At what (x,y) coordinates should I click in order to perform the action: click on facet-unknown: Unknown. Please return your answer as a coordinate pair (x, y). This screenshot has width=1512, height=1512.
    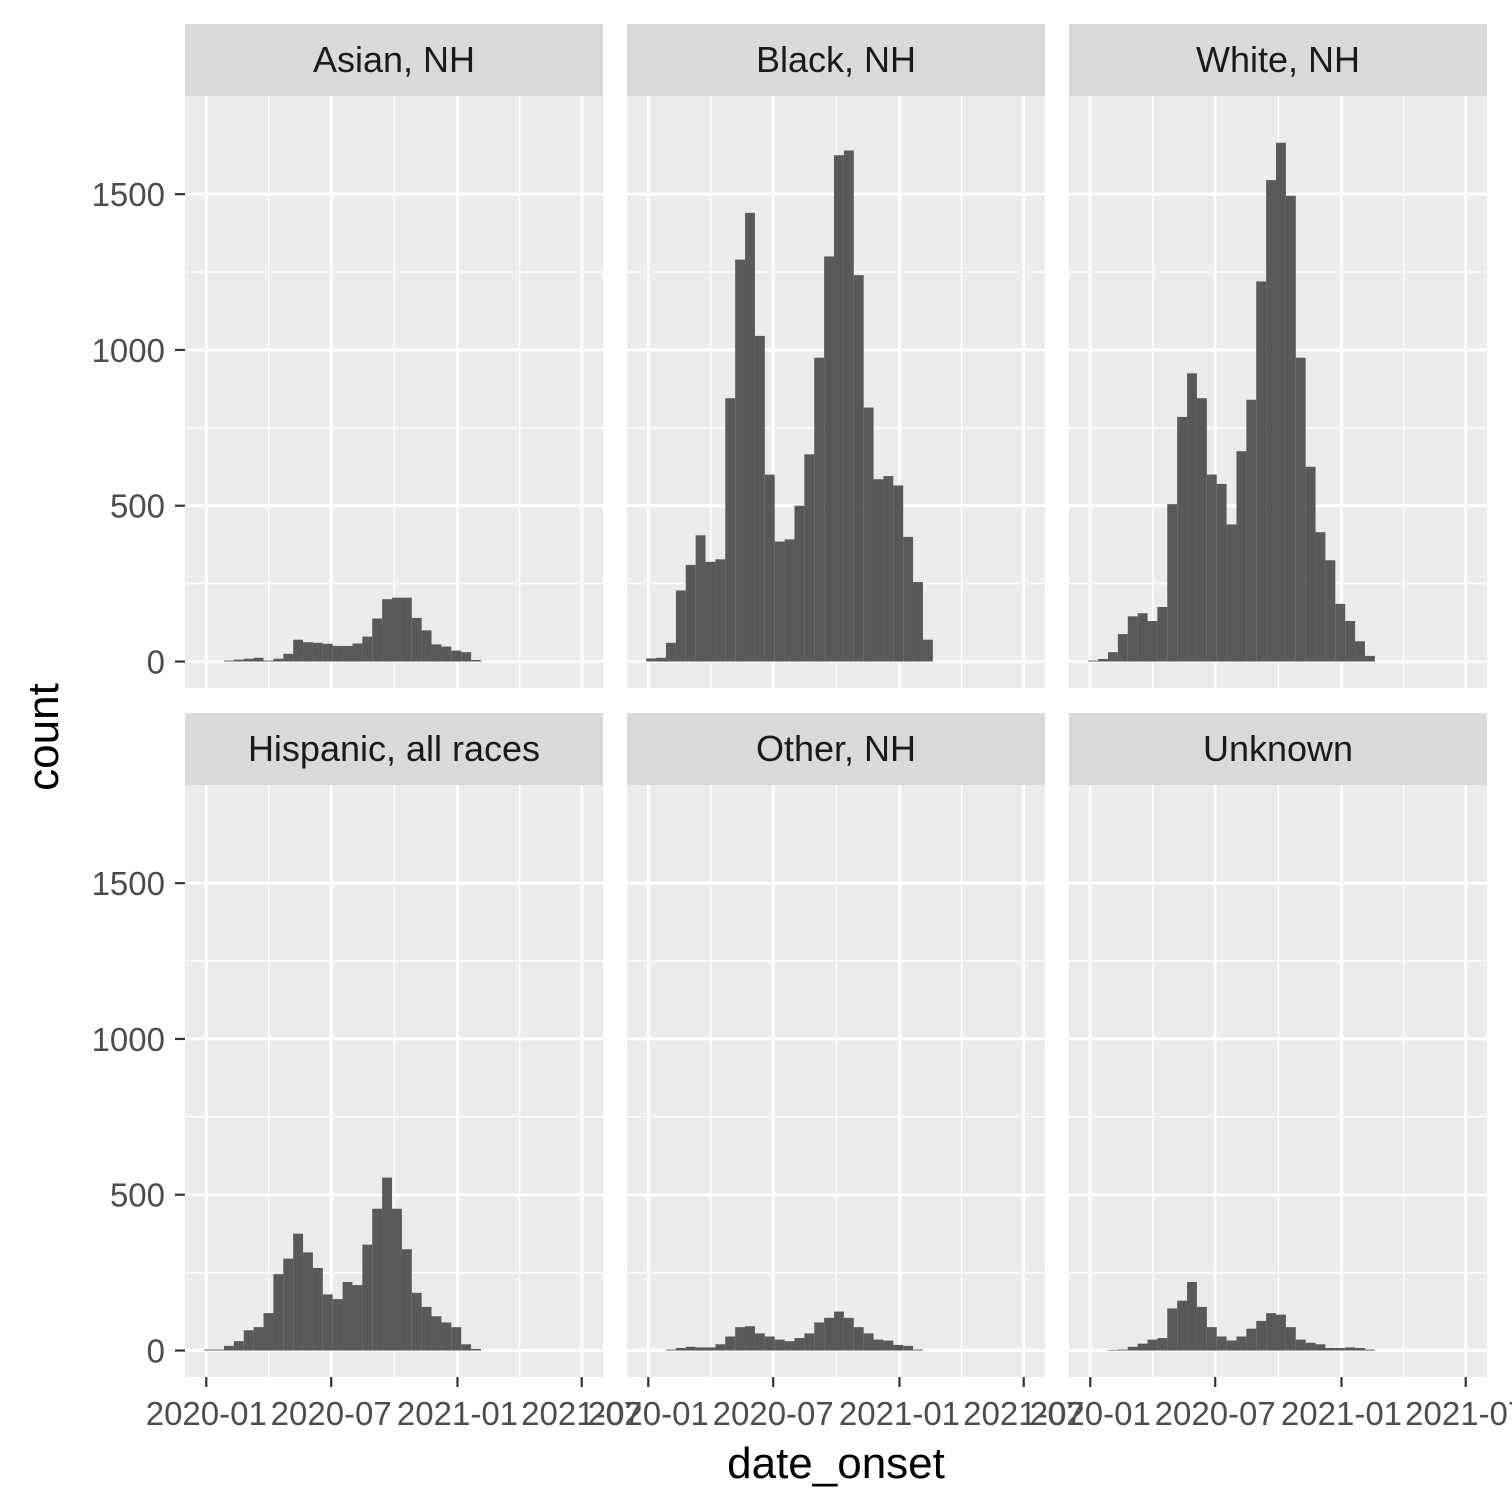
    Looking at the image, I should click on (1278, 1045).